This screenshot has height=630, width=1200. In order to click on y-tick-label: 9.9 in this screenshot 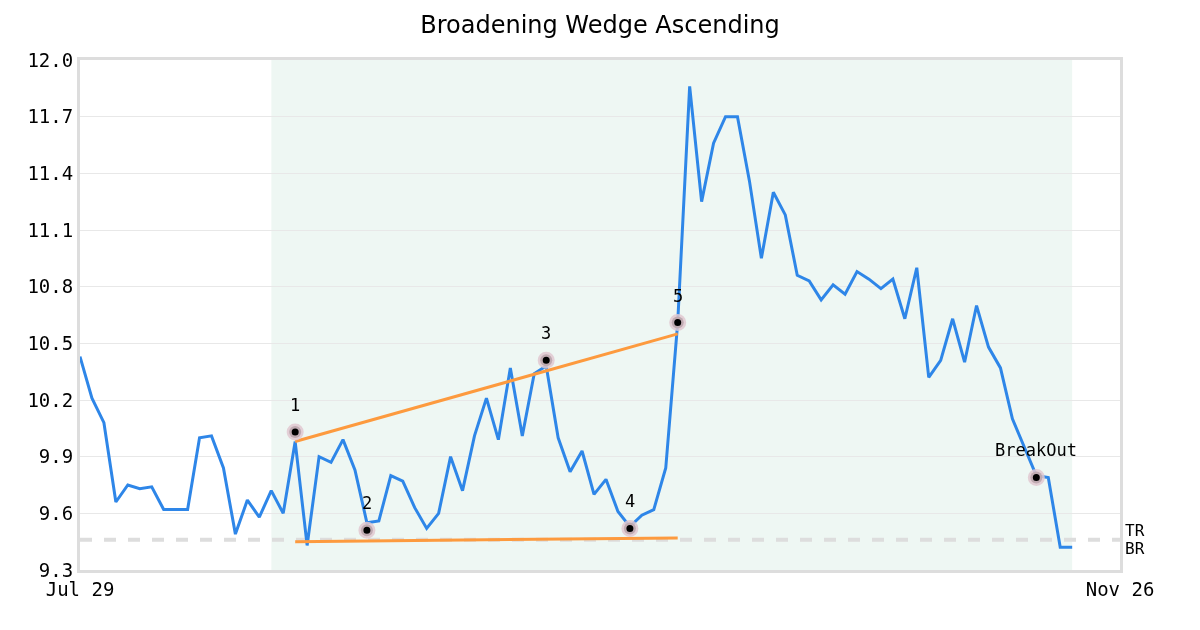, I will do `click(56, 456)`.